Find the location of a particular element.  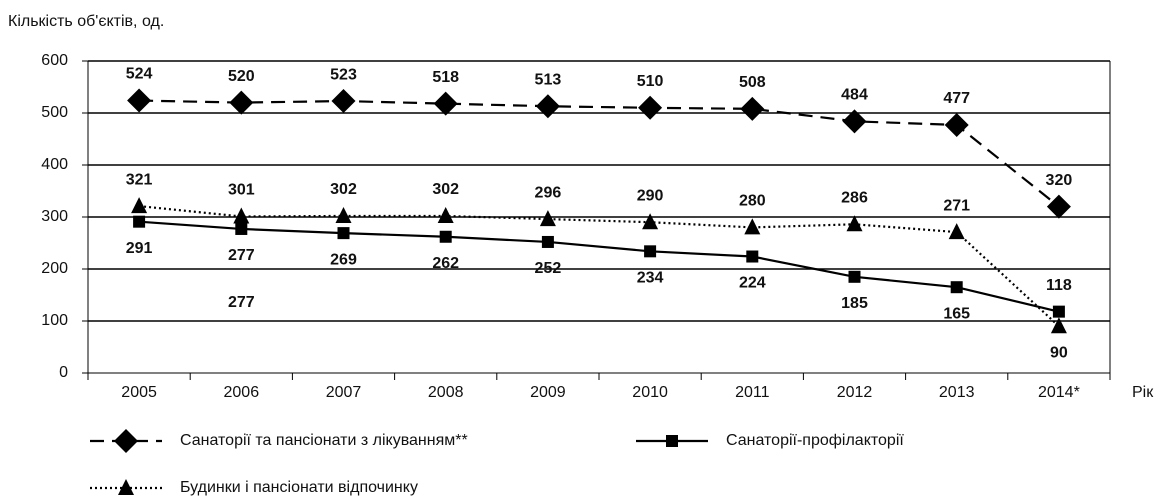

x-tick-label: 2008 is located at coordinates (446, 392).